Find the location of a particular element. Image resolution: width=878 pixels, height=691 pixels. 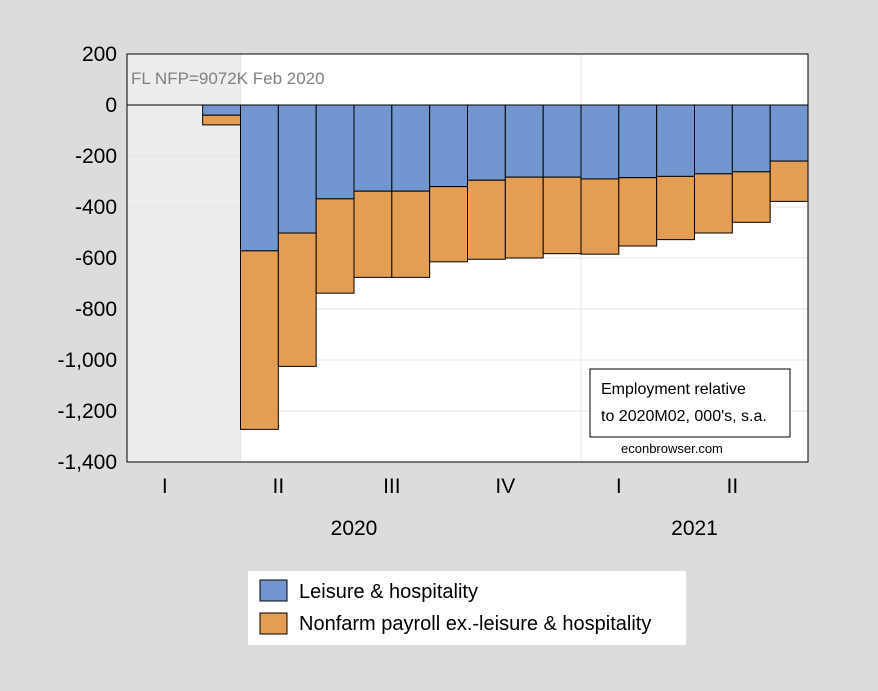

y-tick-label: -1,400 is located at coordinates (87, 462).